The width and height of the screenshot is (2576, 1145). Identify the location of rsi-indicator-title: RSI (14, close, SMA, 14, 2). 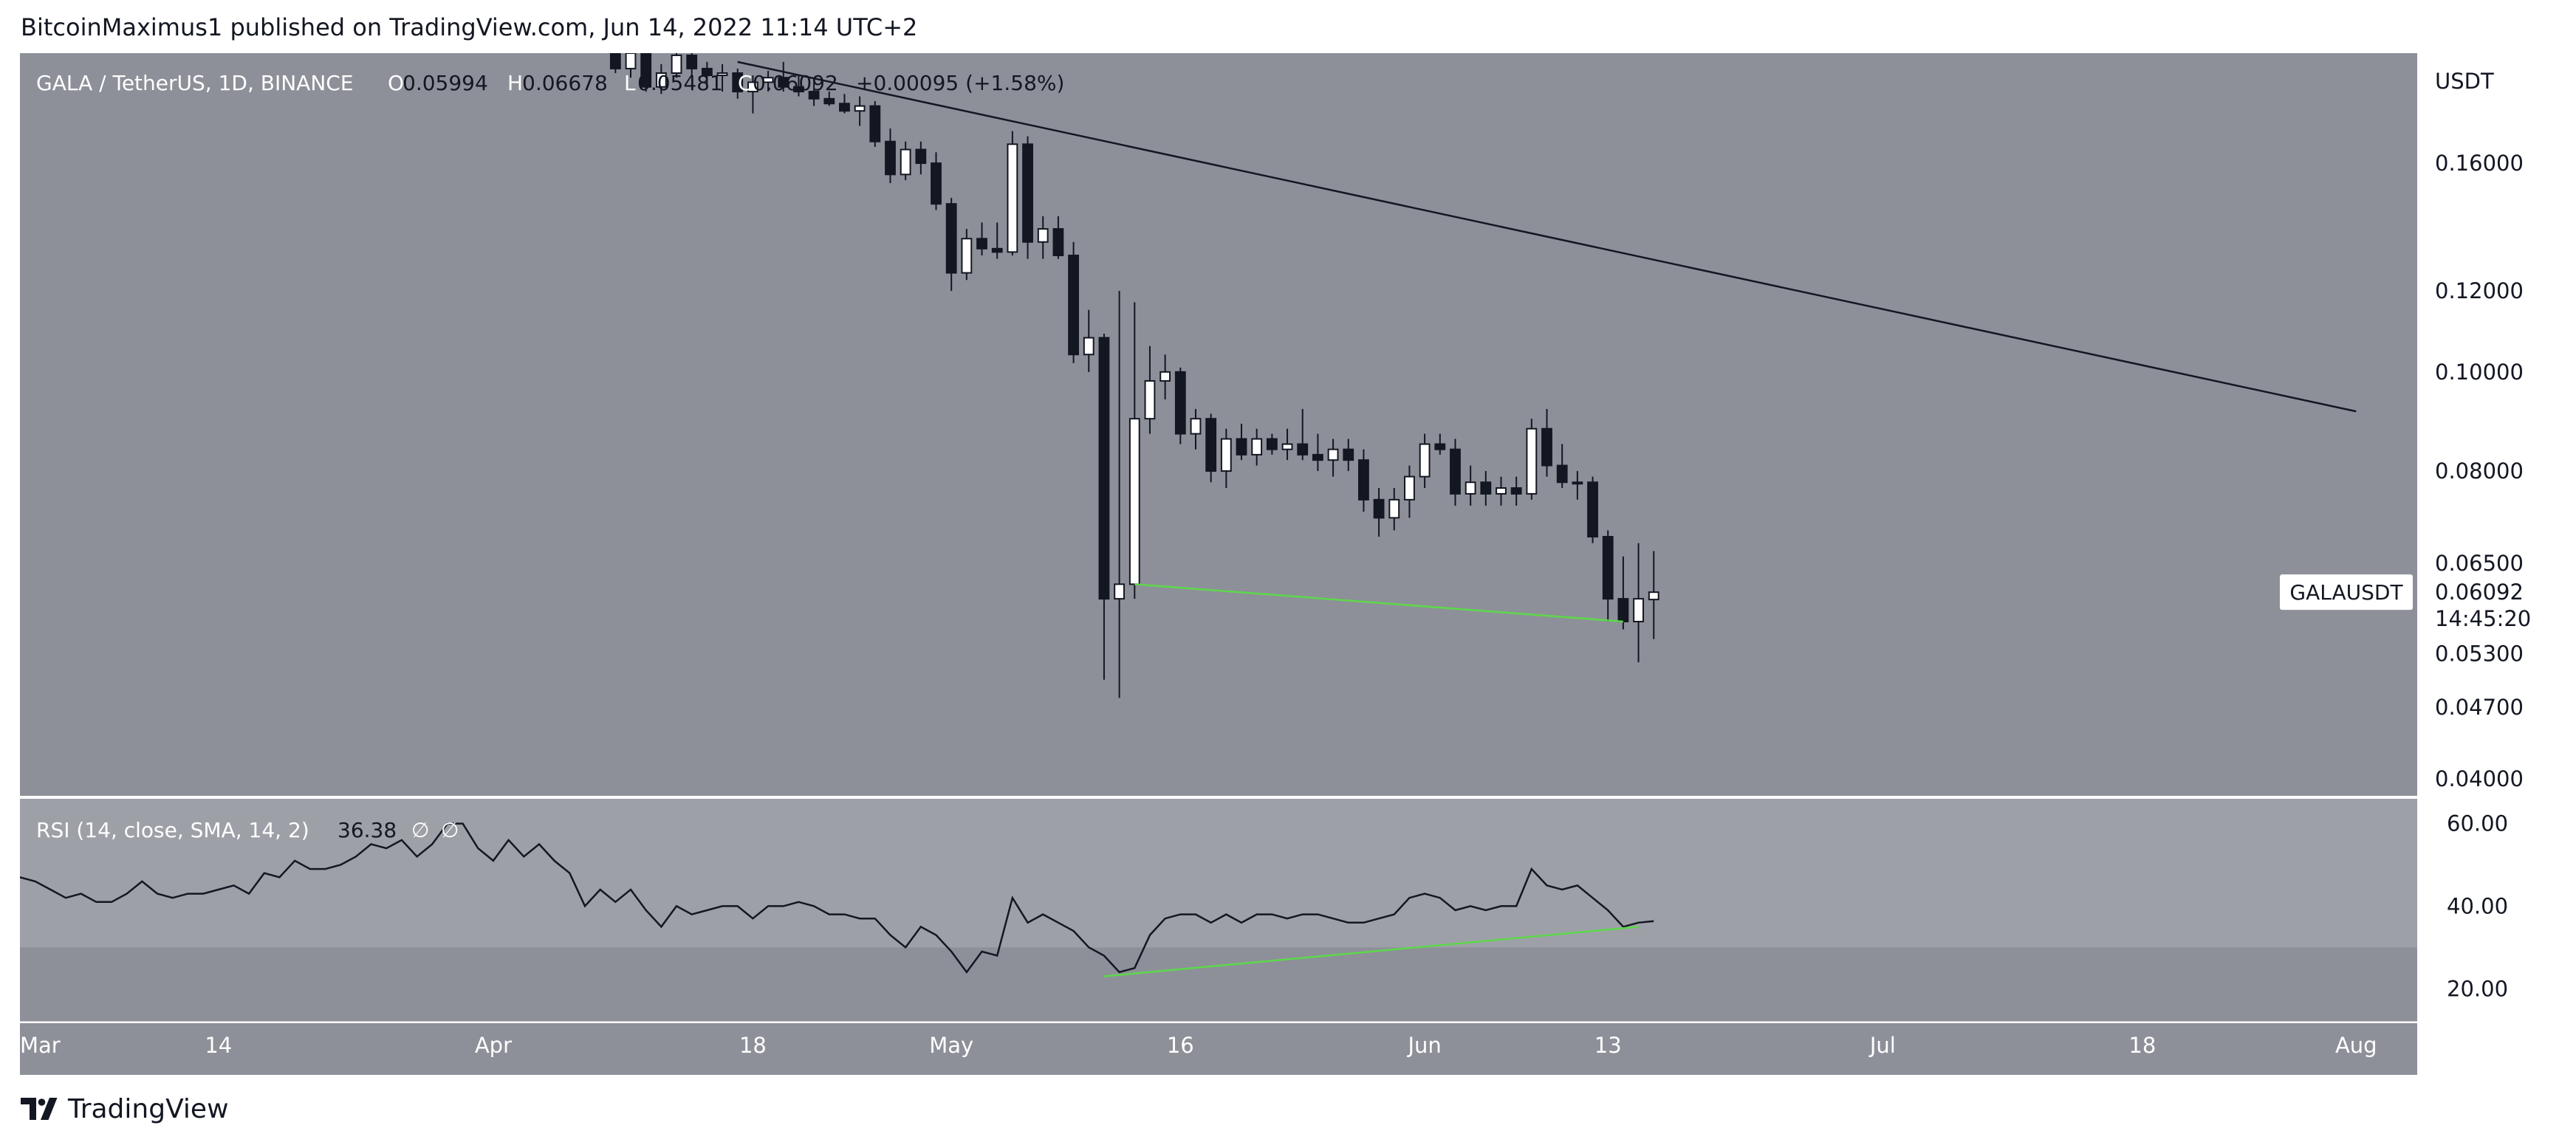
(172, 830).